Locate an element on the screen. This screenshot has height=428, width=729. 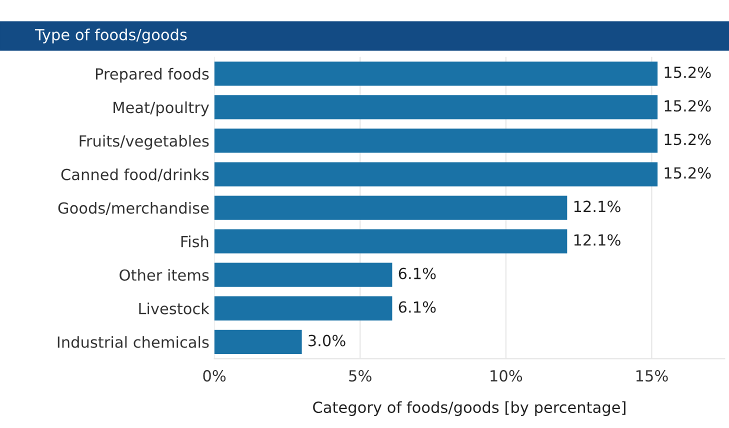
y-tick-label: Industrial chemicals is located at coordinates (133, 342).